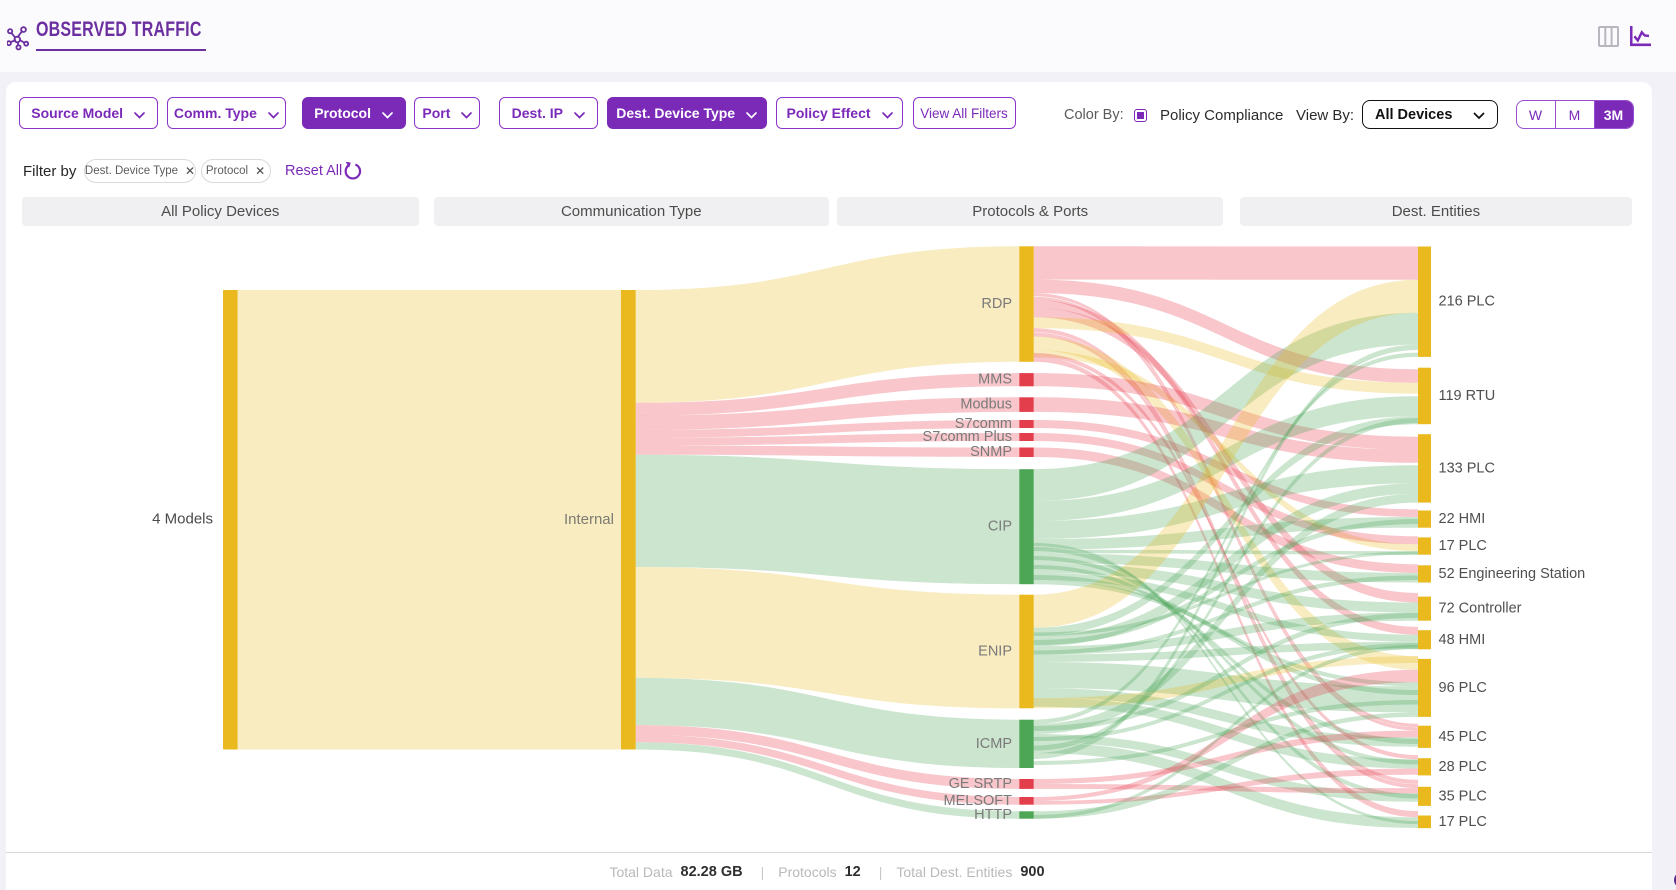 This screenshot has width=1676, height=890. Describe the element at coordinates (1480, 609) in the screenshot. I see `svg-text: 72 Controller` at that location.